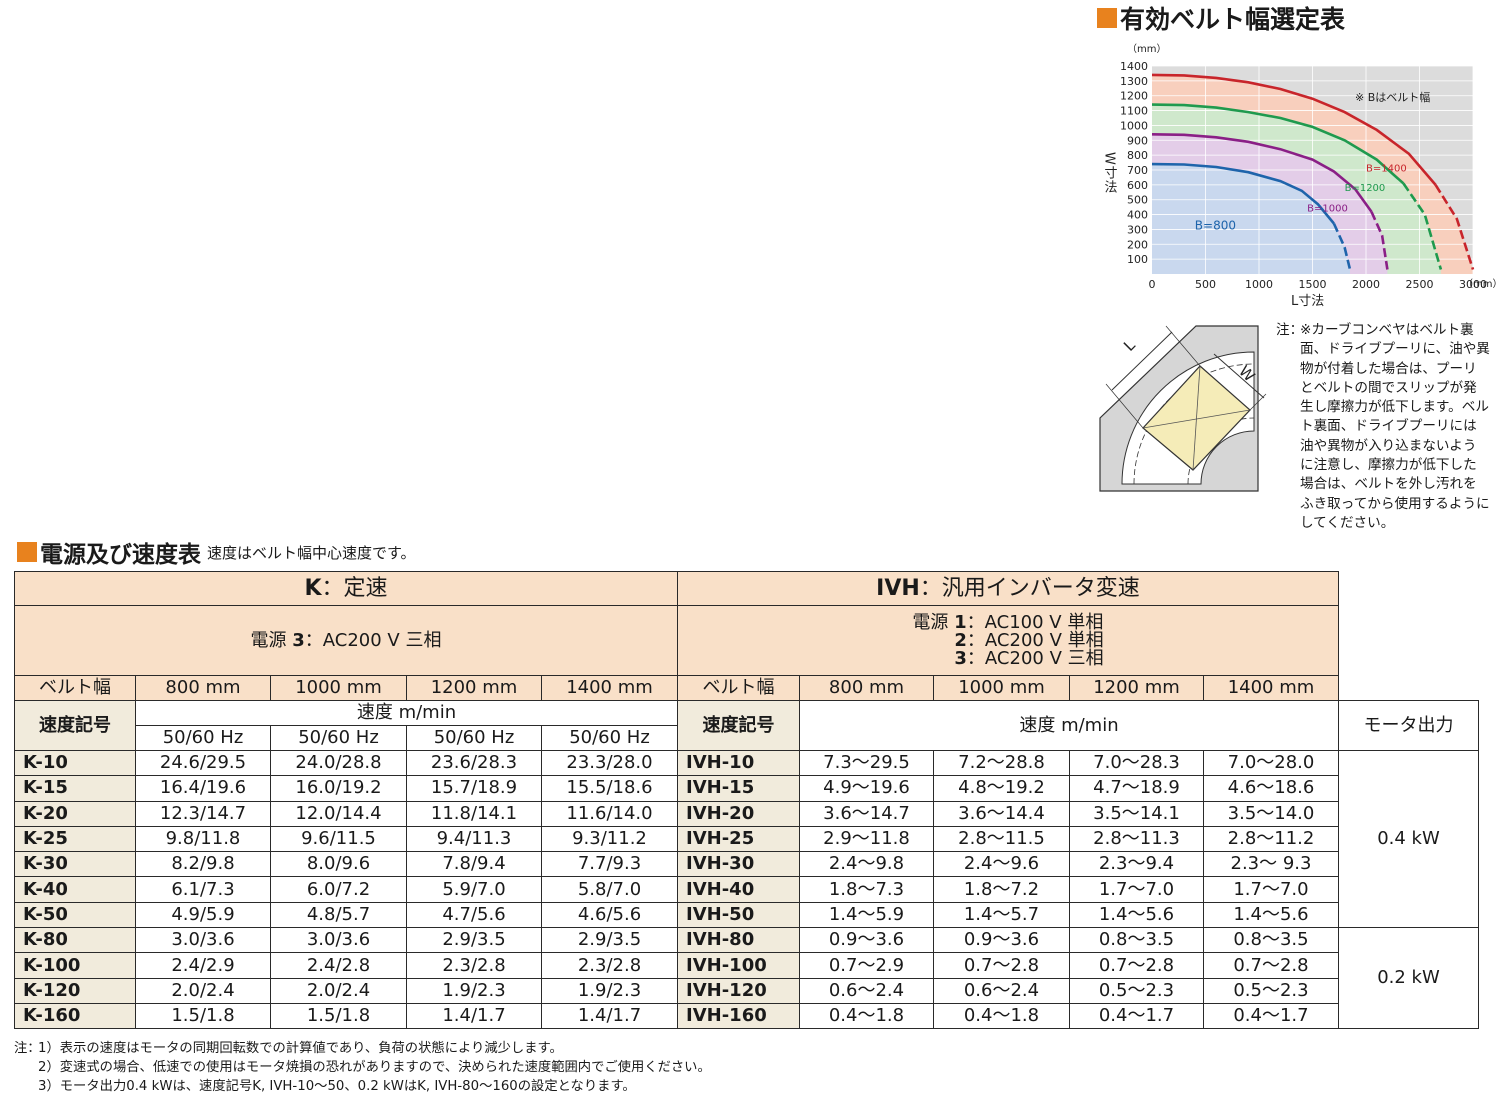  Describe the element at coordinates (1001, 788) in the screenshot. I see `ivh-speed-range: 4.8～19.2` at that location.